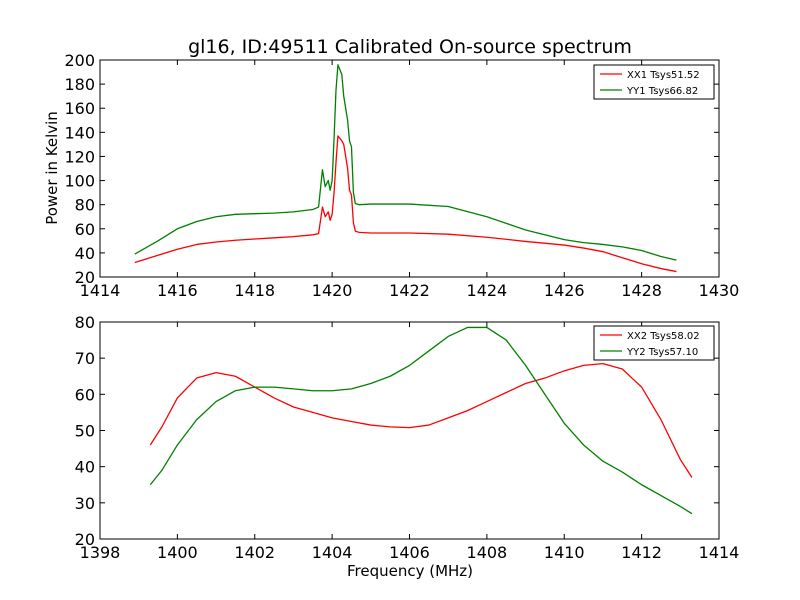  What do you see at coordinates (79, 156) in the screenshot?
I see `y-tick-label: 120` at bounding box center [79, 156].